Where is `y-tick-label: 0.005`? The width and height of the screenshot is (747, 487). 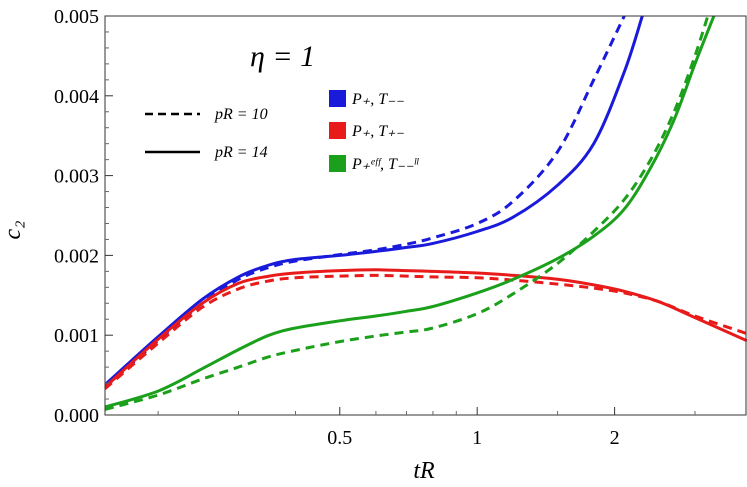
y-tick-label: 0.005 is located at coordinates (76, 17).